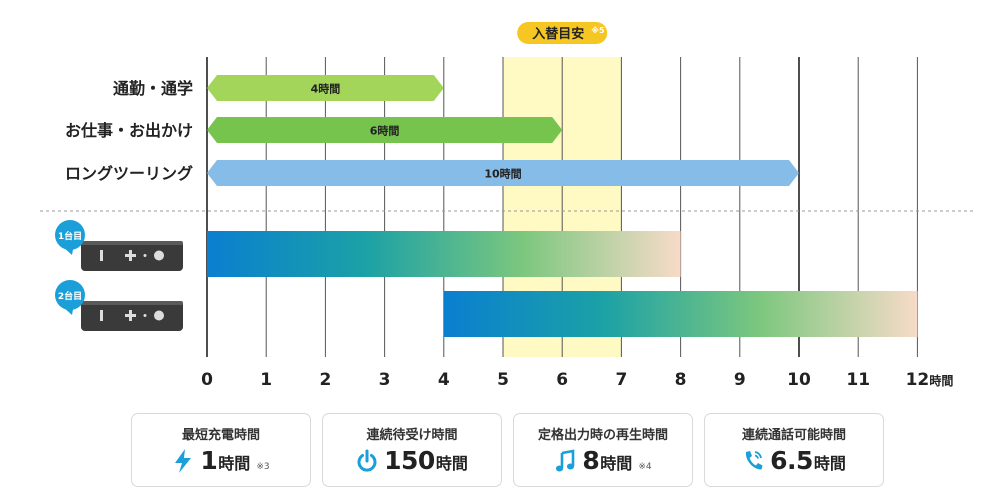  Describe the element at coordinates (603, 450) in the screenshot. I see `spec-card-playback: 定格出力時の再生時間 8 時間 ※4` at that location.